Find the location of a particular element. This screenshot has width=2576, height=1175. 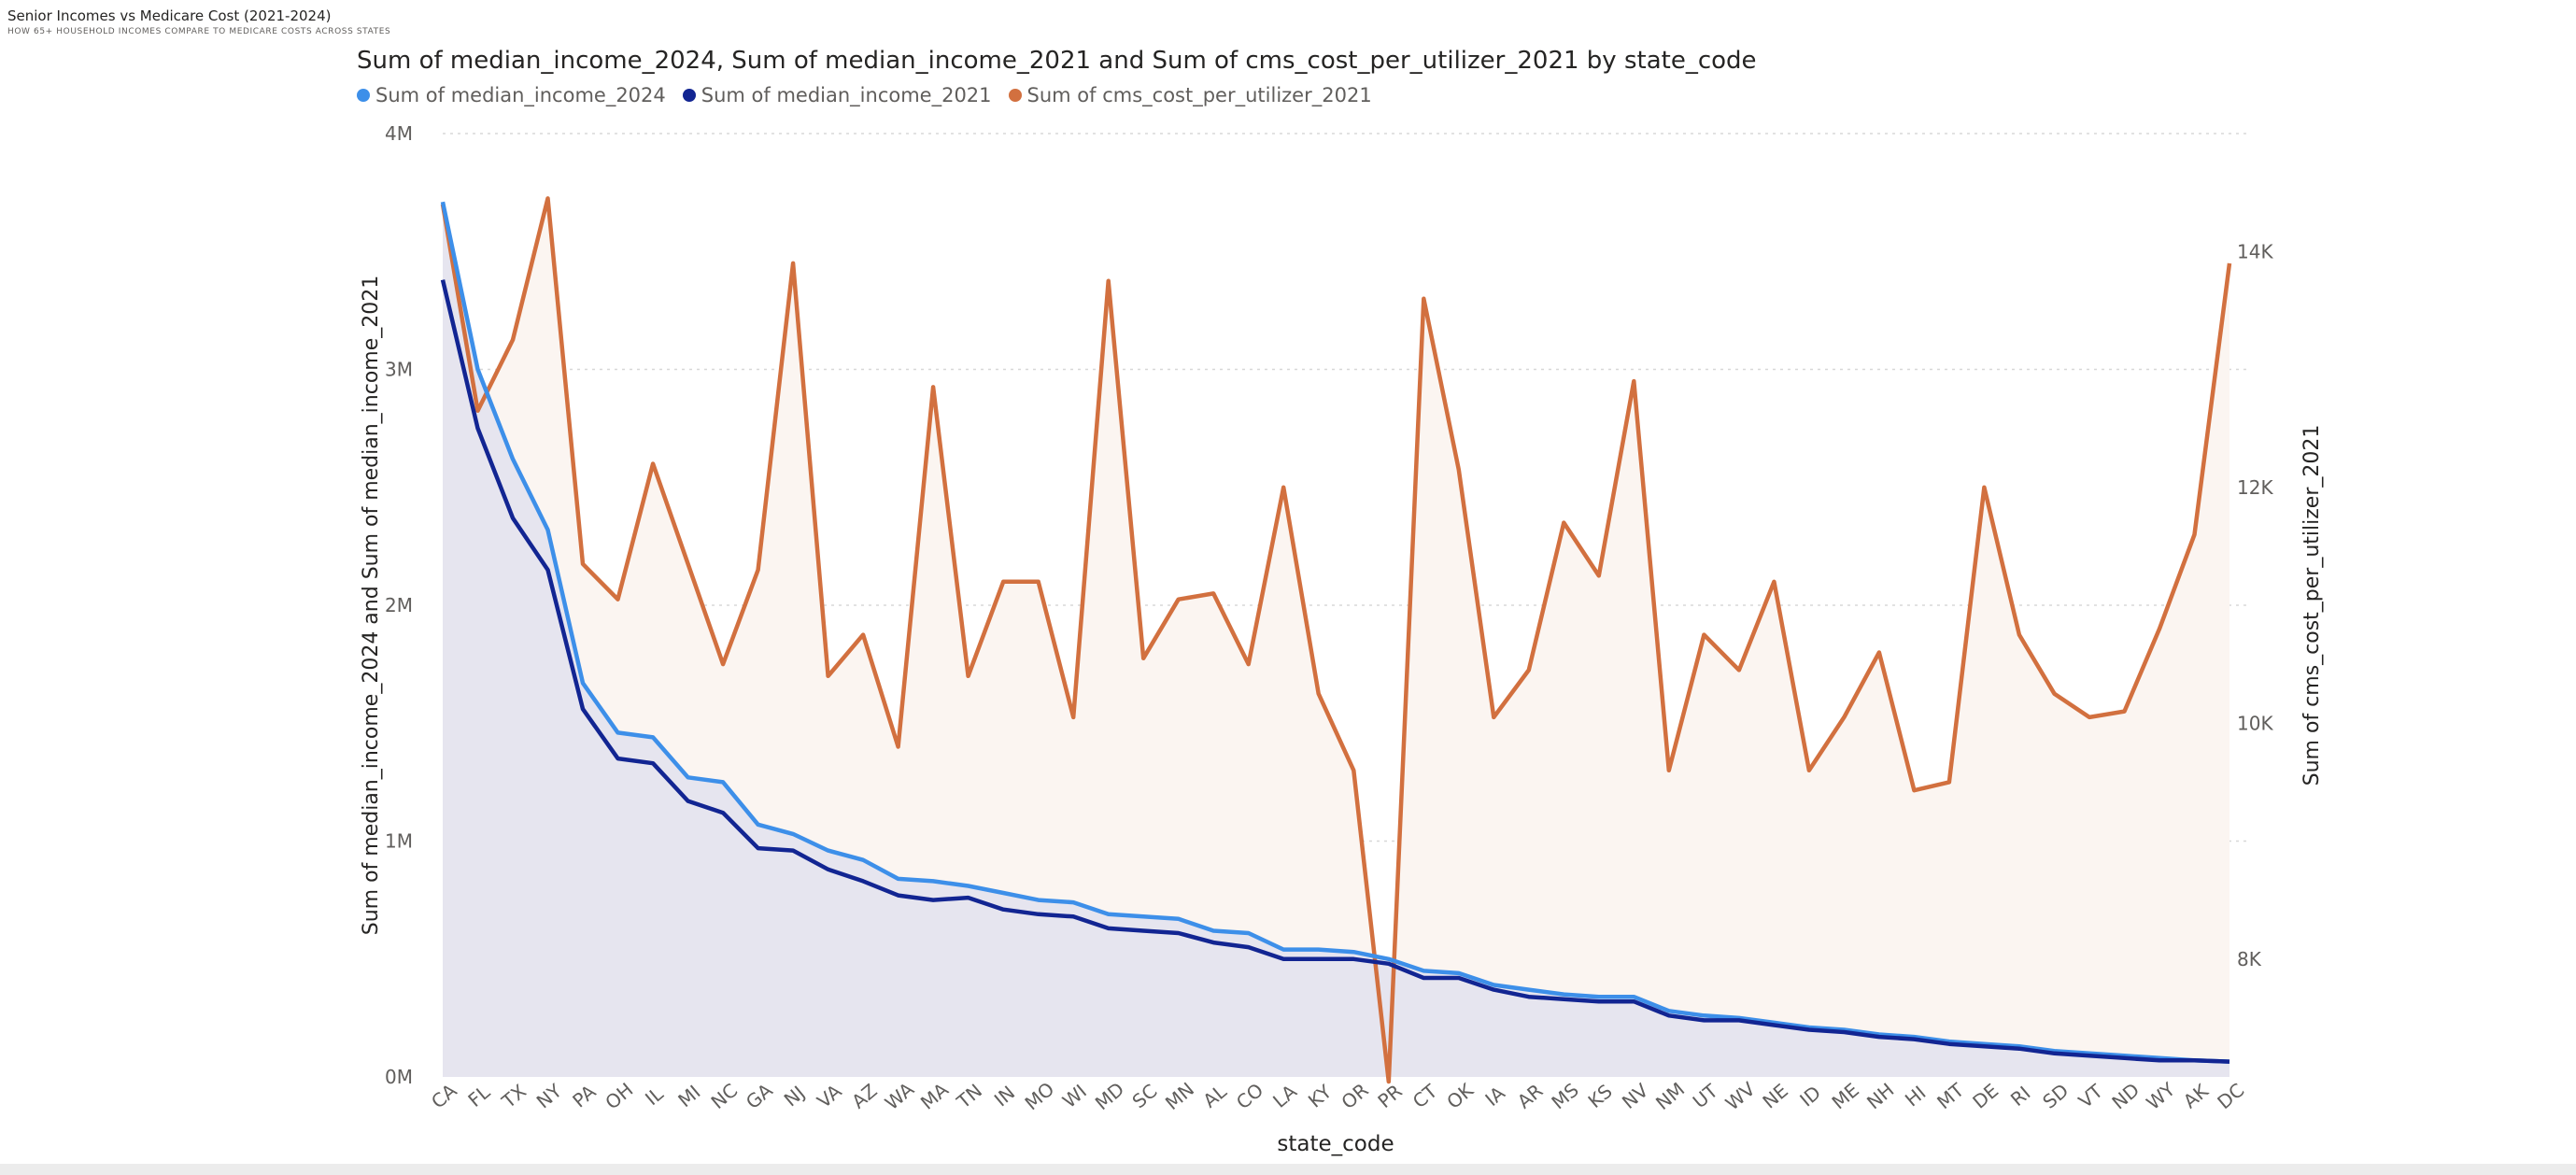

x-tick-label: VA is located at coordinates (829, 1096).